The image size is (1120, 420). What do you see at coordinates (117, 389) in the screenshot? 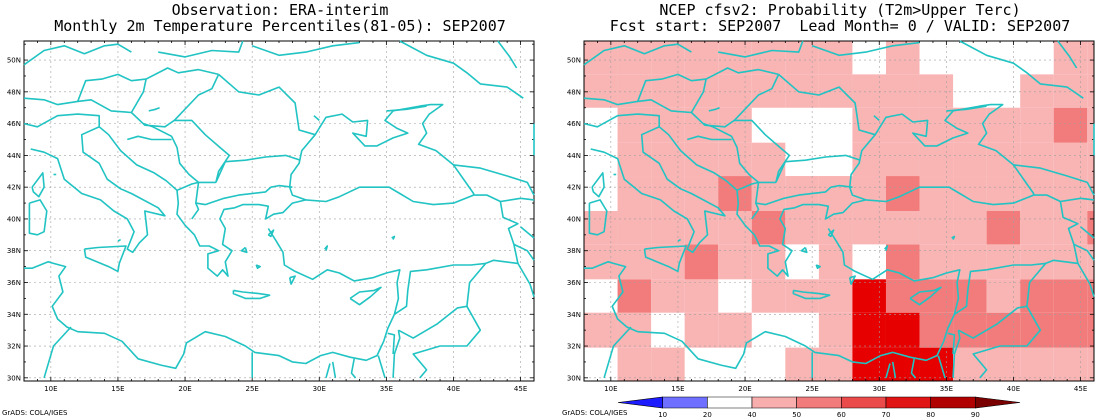
I see `longitude-tick-label: 15E` at bounding box center [117, 389].